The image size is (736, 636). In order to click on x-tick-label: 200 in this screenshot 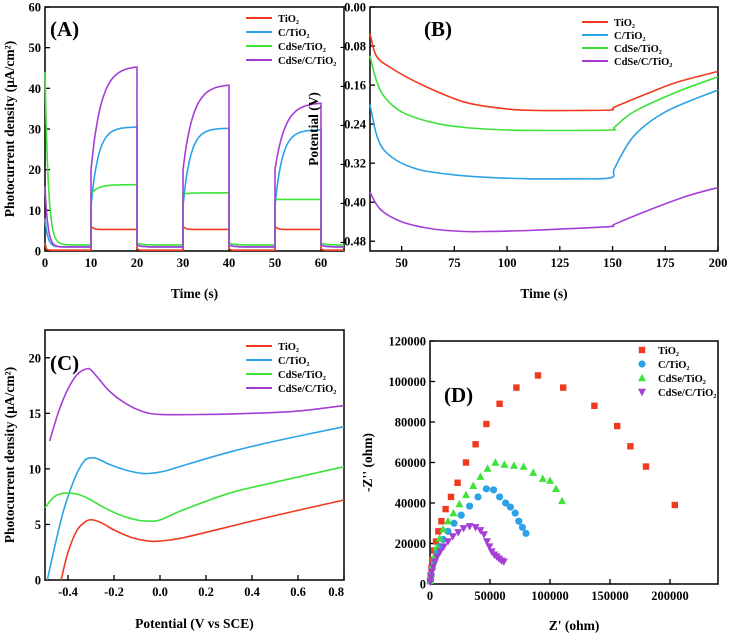, I will do `click(718, 263)`.